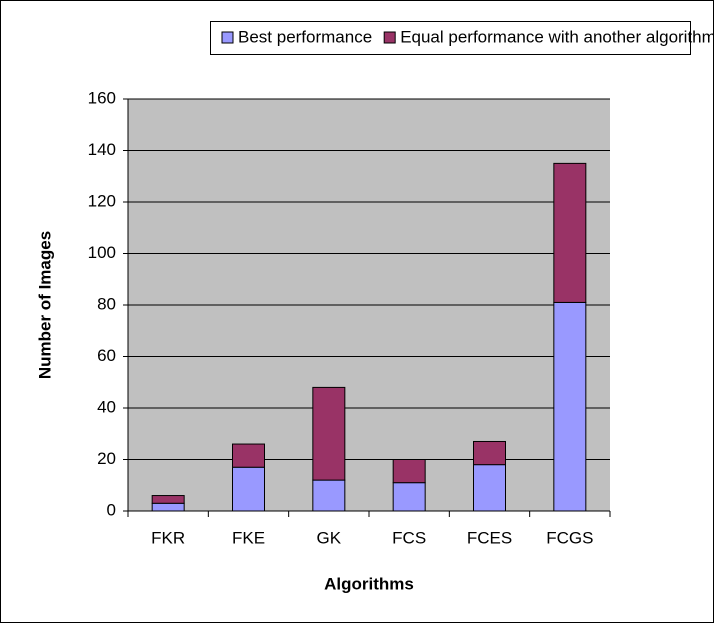 This screenshot has height=628, width=714. I want to click on x-tick-label: FCES, so click(489, 537).